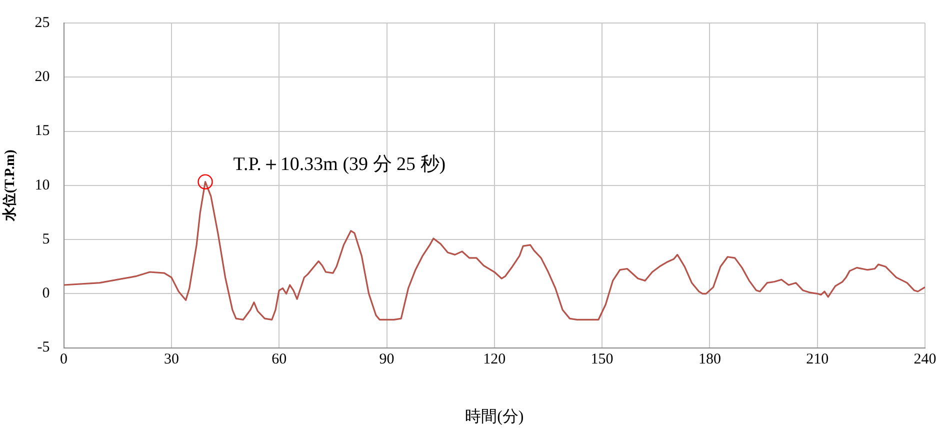 The width and height of the screenshot is (947, 435). What do you see at coordinates (602, 360) in the screenshot?
I see `x-tick-label: 150` at bounding box center [602, 360].